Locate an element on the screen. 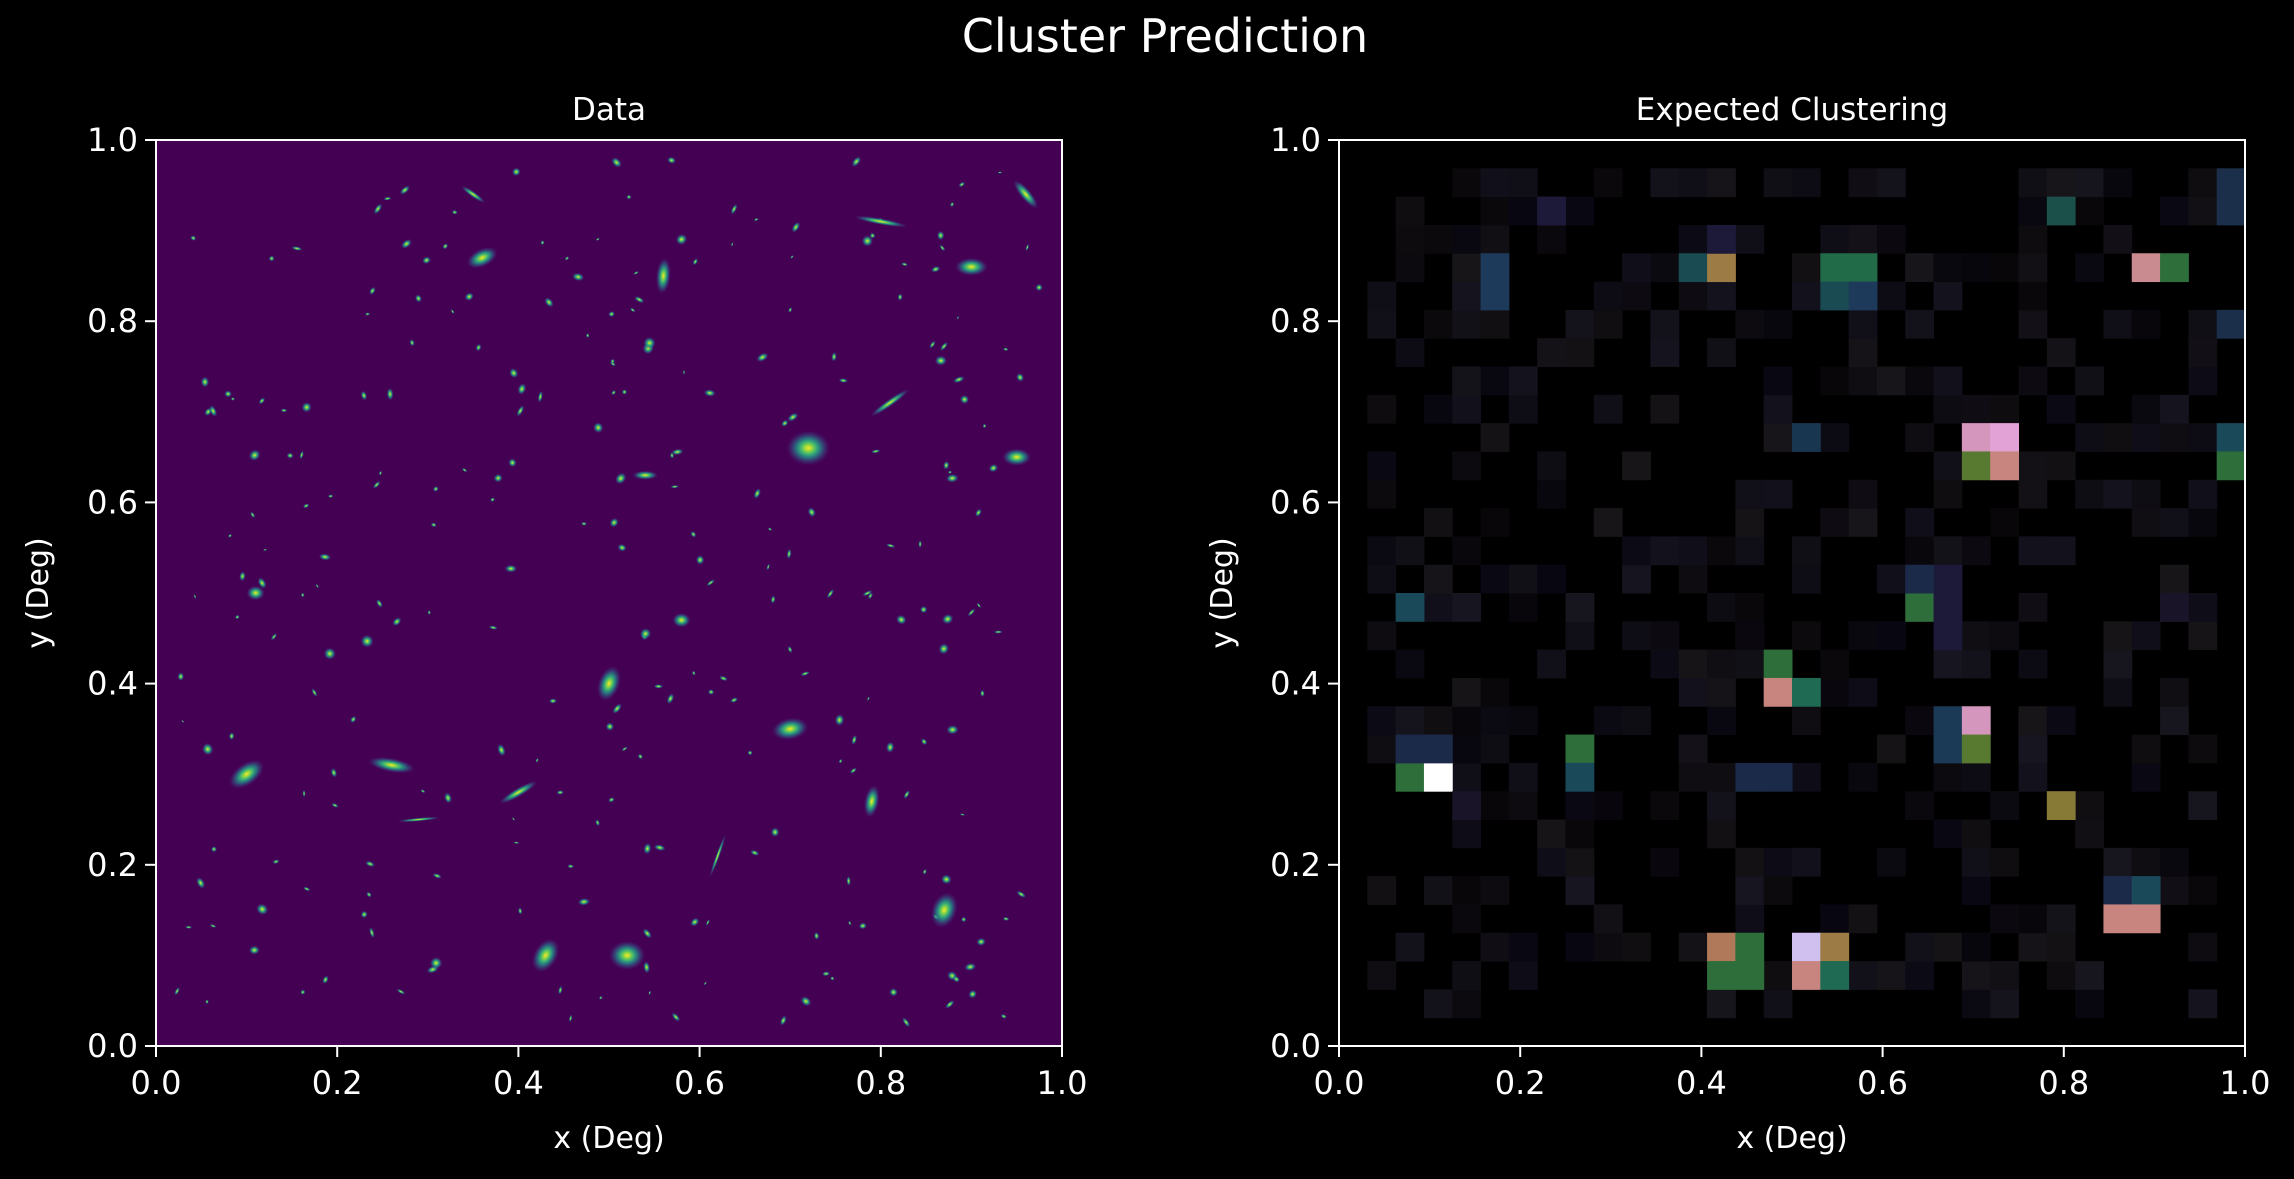 The image size is (2294, 1179). y-axis-ticks: 0.0 0.2 0.4 0.6 0.8 1.0 is located at coordinates (121, 593).